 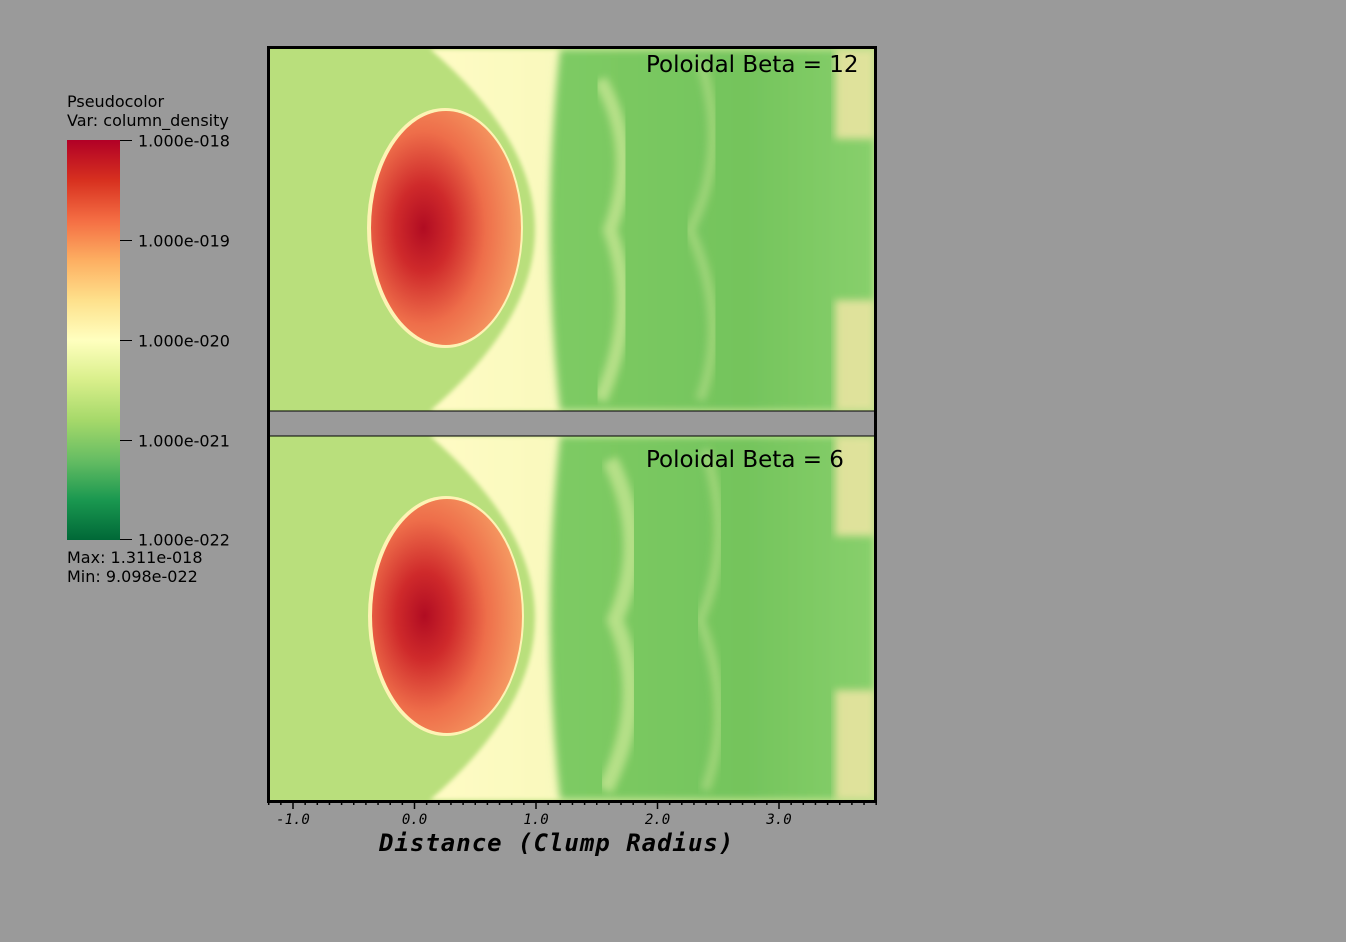 What do you see at coordinates (557, 843) in the screenshot?
I see `x-axis-title: Distance (Clump Radius)` at bounding box center [557, 843].